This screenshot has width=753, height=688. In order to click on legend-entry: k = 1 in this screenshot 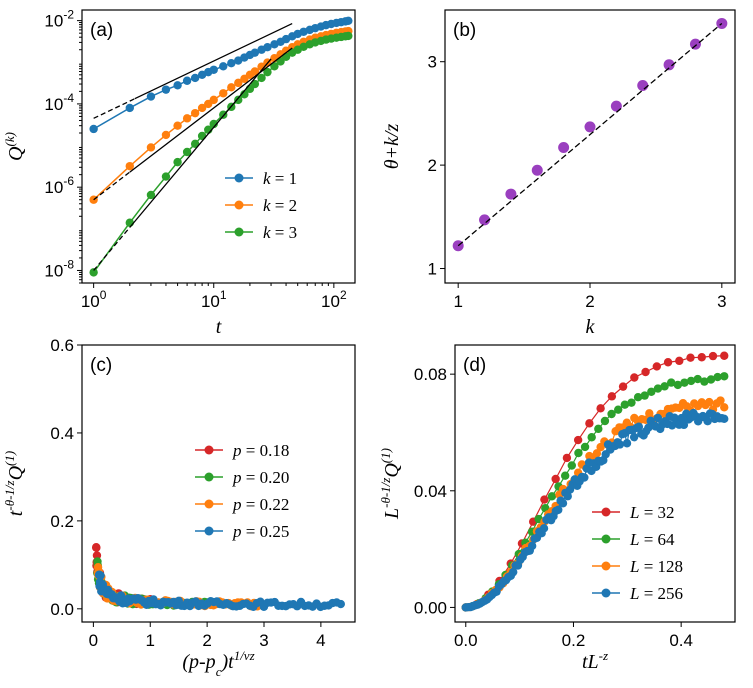, I will do `click(261, 178)`.